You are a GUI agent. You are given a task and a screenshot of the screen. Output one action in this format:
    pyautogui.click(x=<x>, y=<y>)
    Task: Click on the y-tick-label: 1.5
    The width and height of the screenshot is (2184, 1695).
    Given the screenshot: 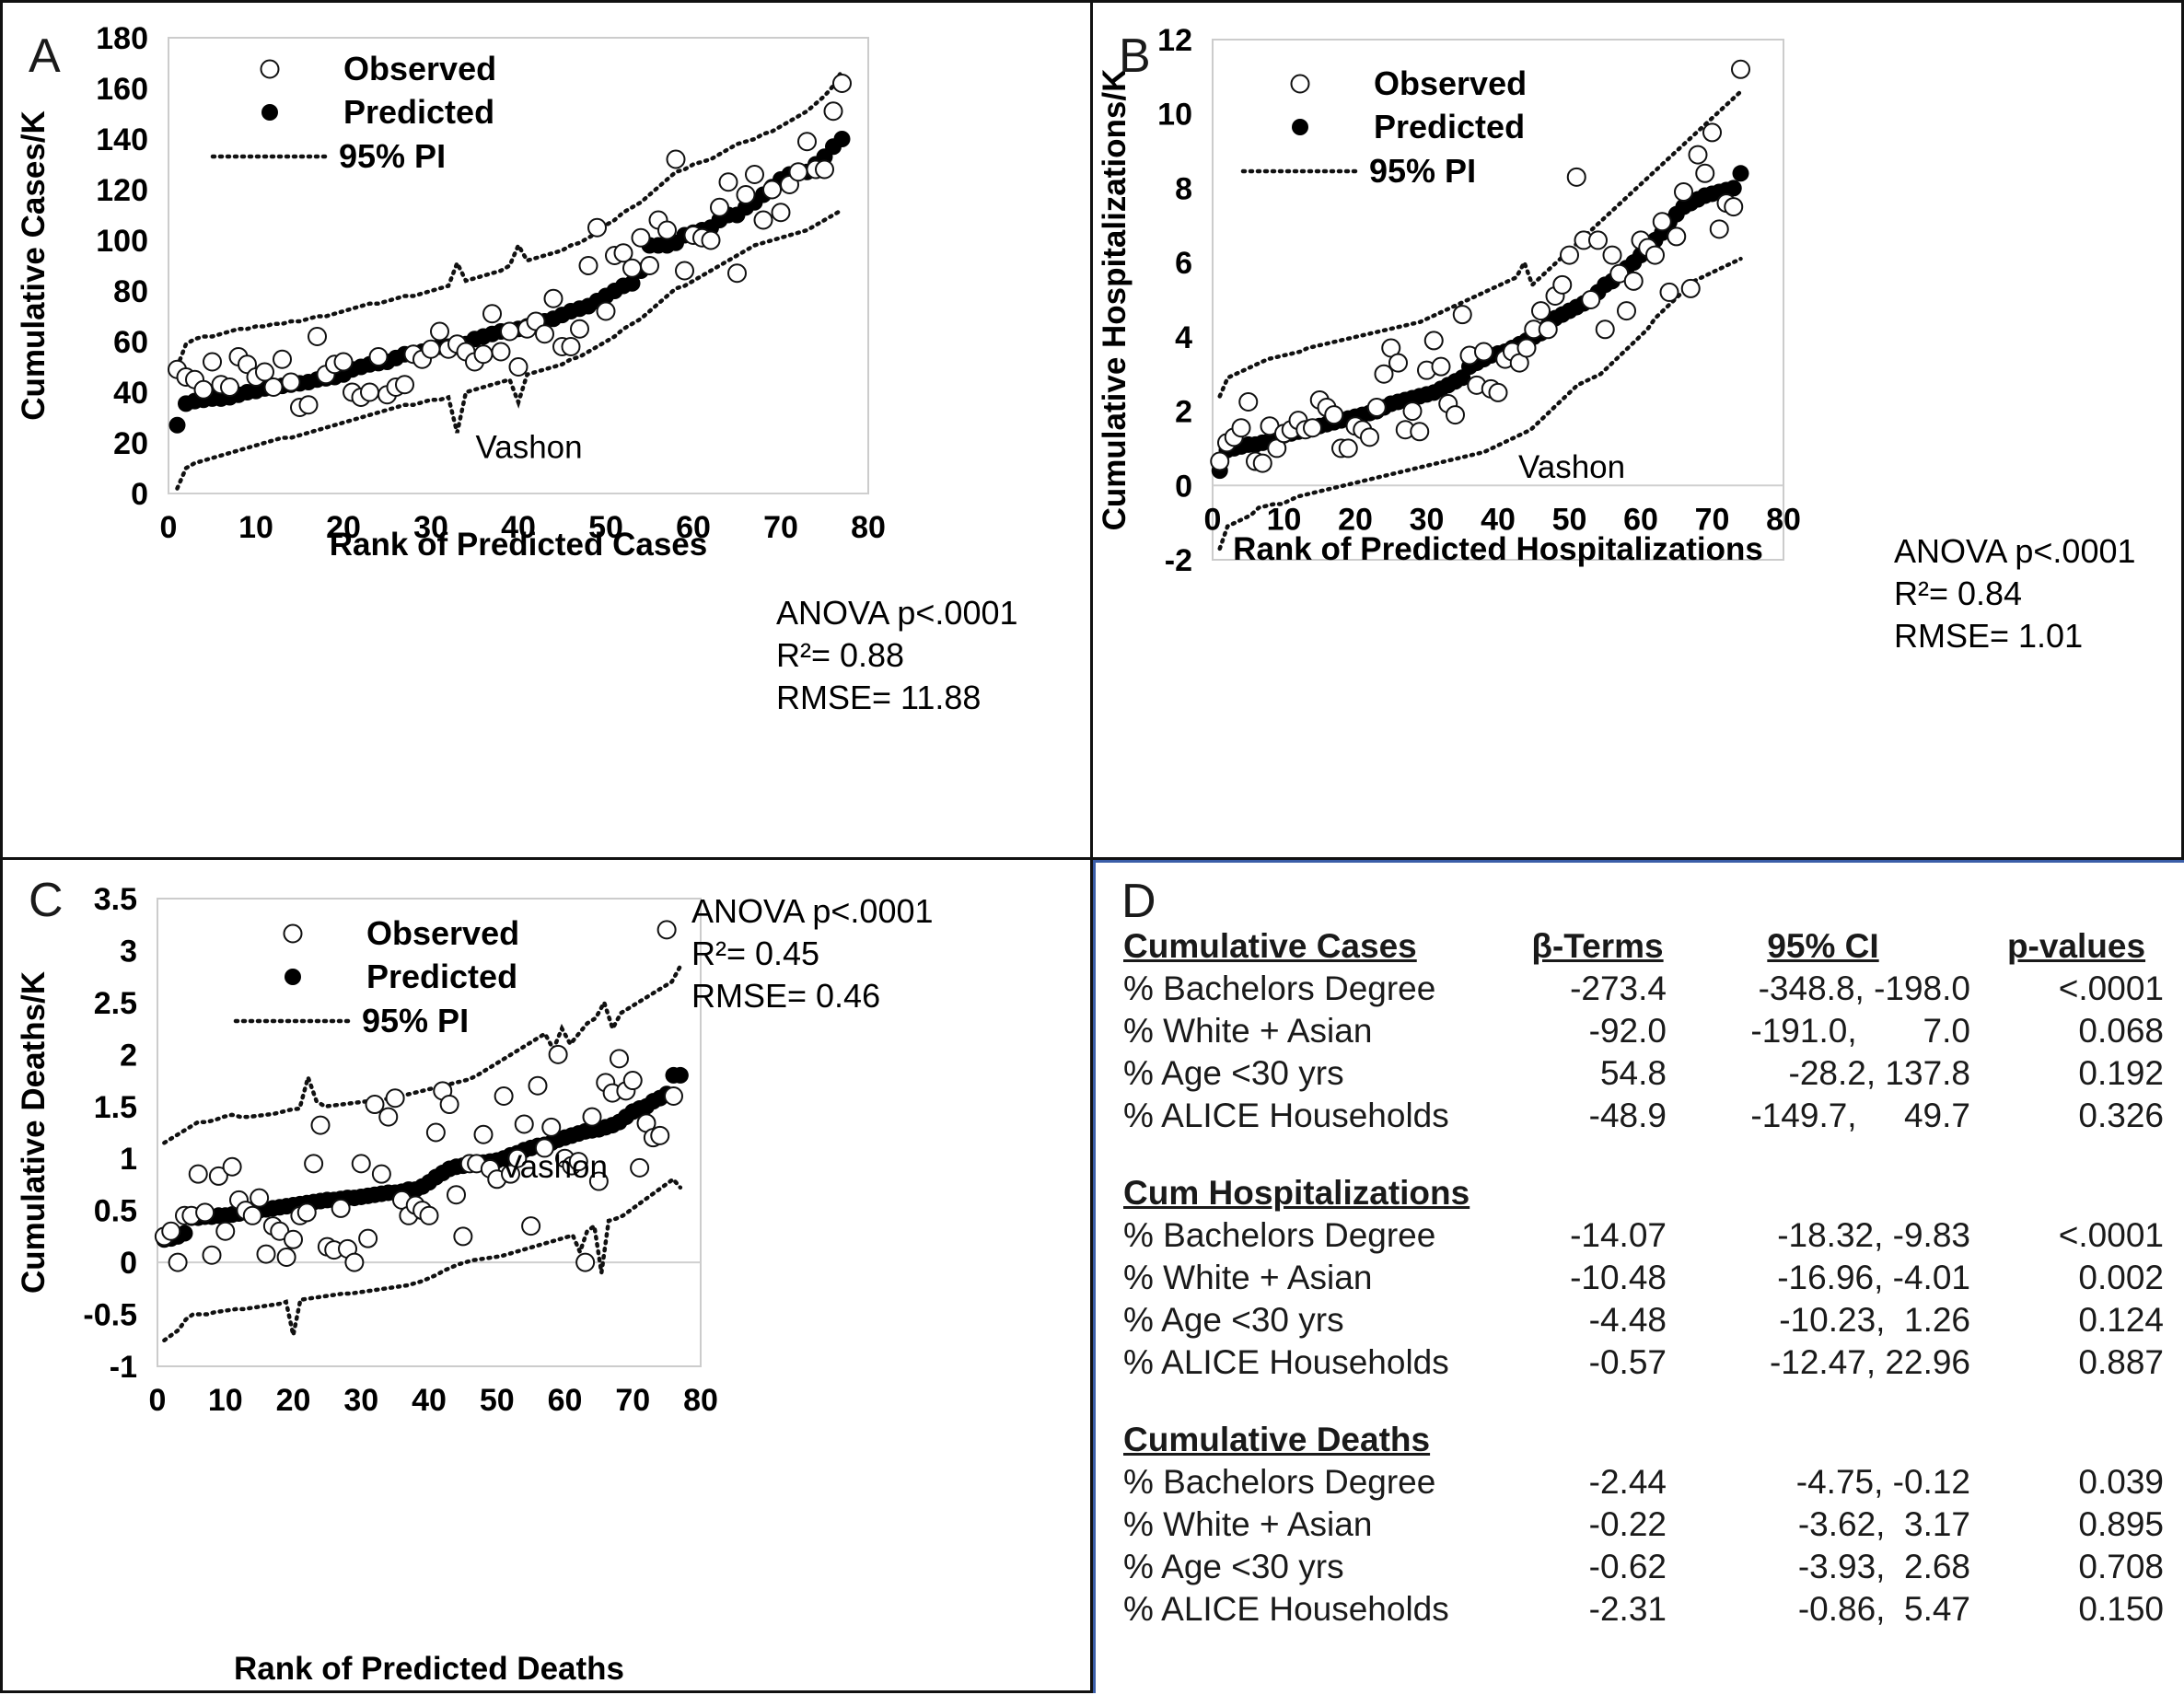 What is the action you would take?
    pyautogui.click(x=115, y=1107)
    